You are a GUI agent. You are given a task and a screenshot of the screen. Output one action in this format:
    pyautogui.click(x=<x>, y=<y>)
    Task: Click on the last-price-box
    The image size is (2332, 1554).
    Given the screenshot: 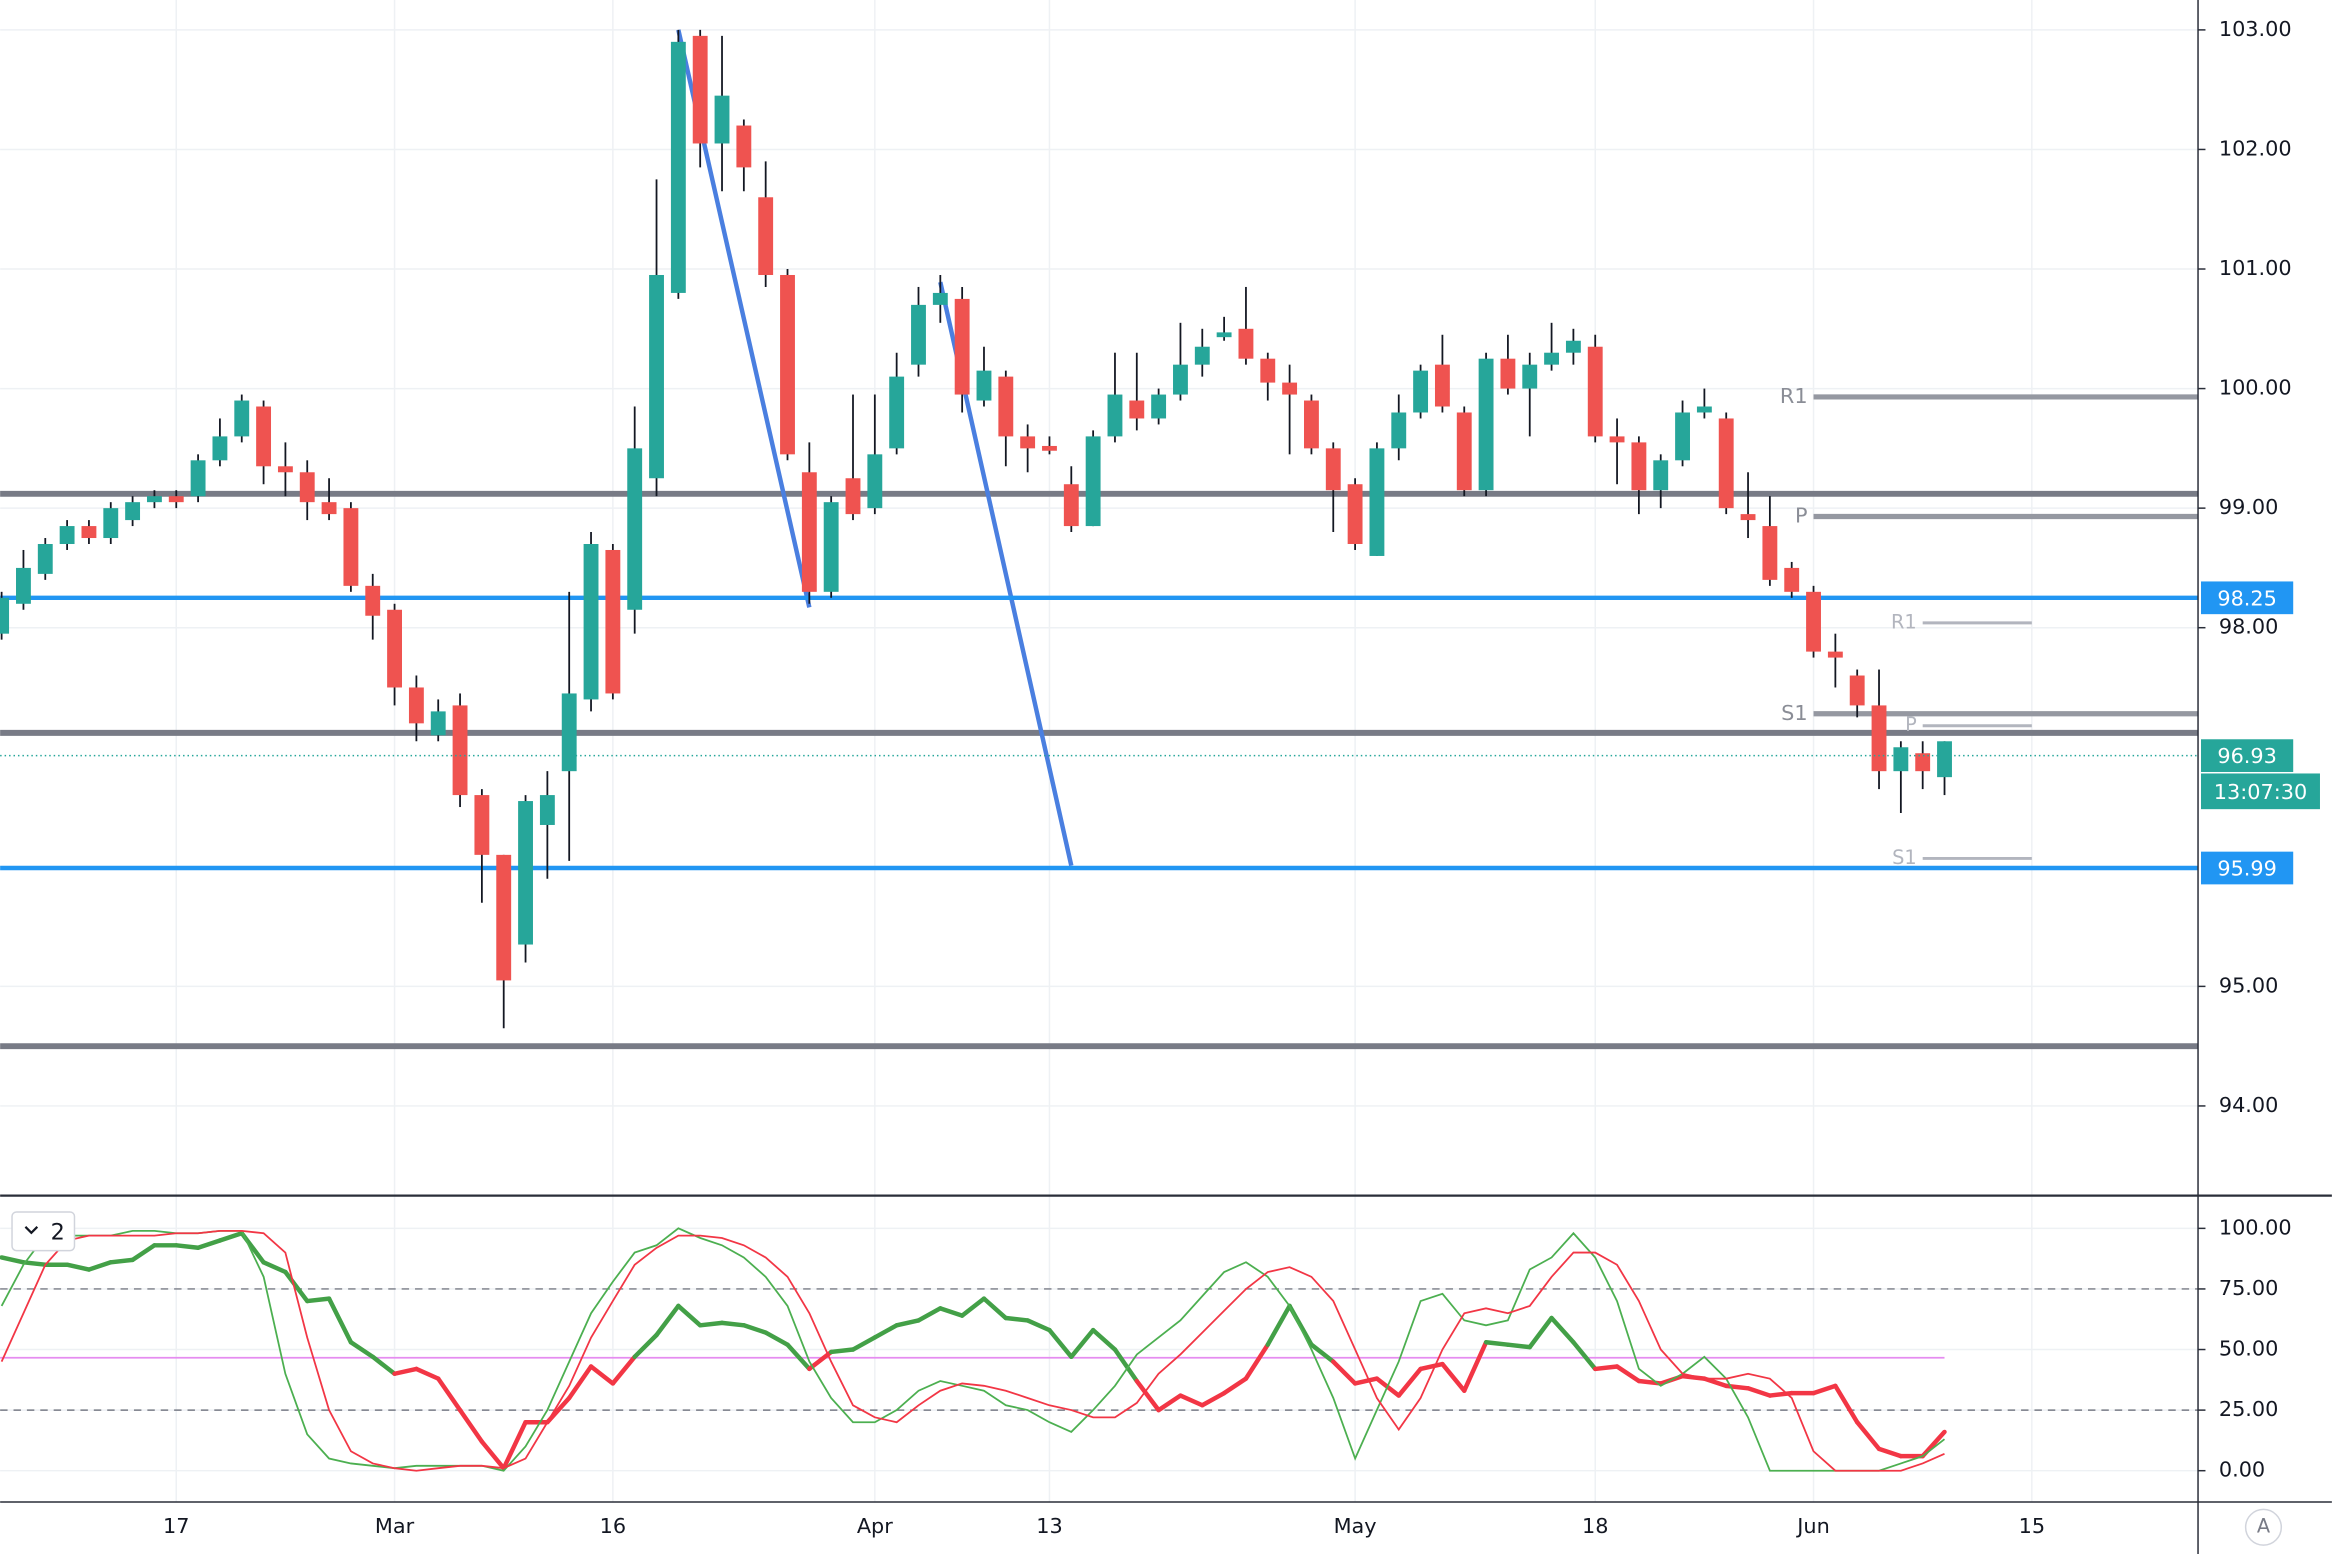 What is the action you would take?
    pyautogui.click(x=2247, y=755)
    